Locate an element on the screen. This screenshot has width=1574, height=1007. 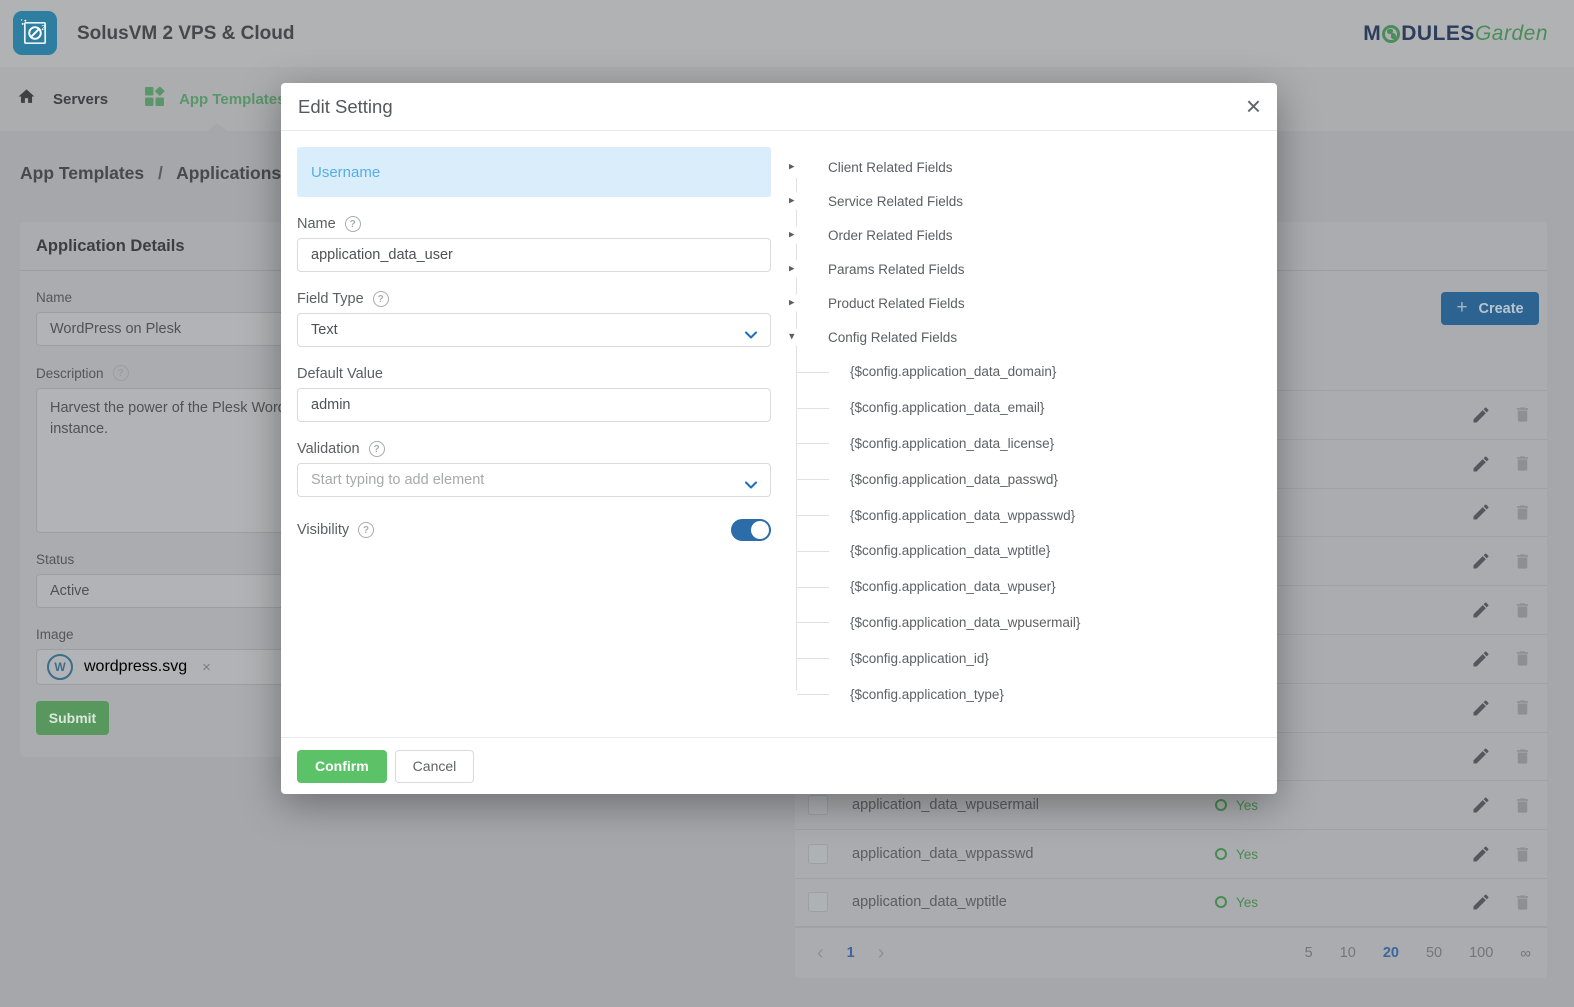
tree-leaf-config-var: {$config.application_data_wppasswd} is located at coordinates (1022, 515).